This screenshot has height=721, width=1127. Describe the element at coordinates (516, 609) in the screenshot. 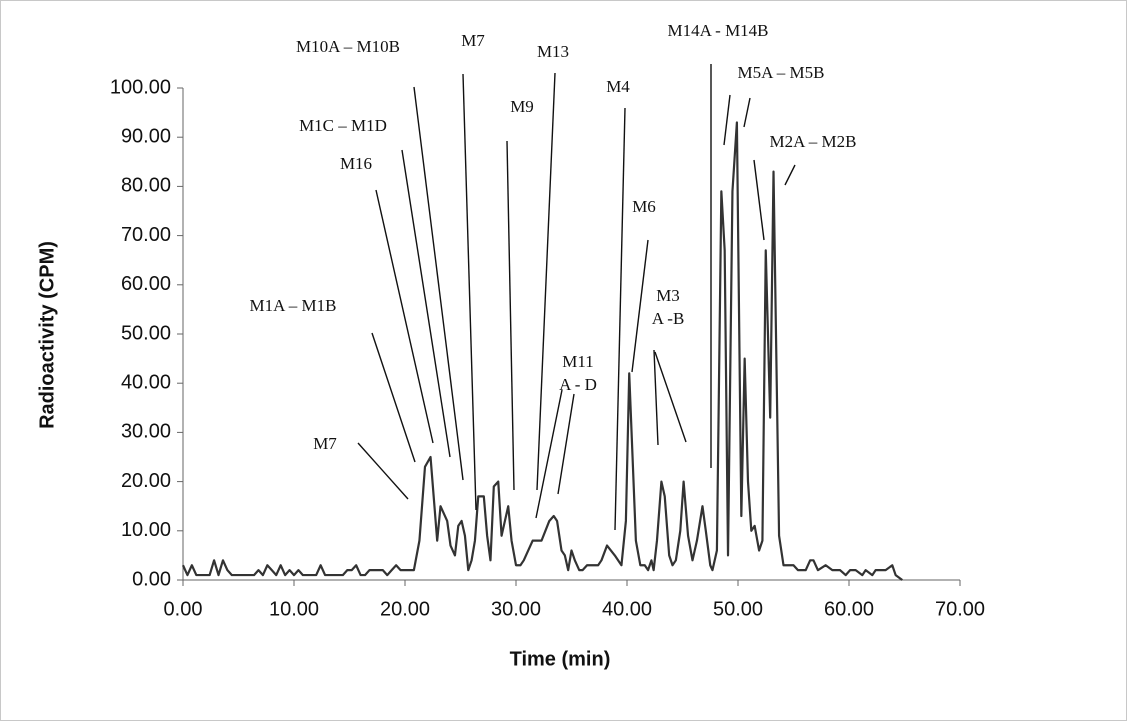

I see `x-tick-label: 30.00` at that location.